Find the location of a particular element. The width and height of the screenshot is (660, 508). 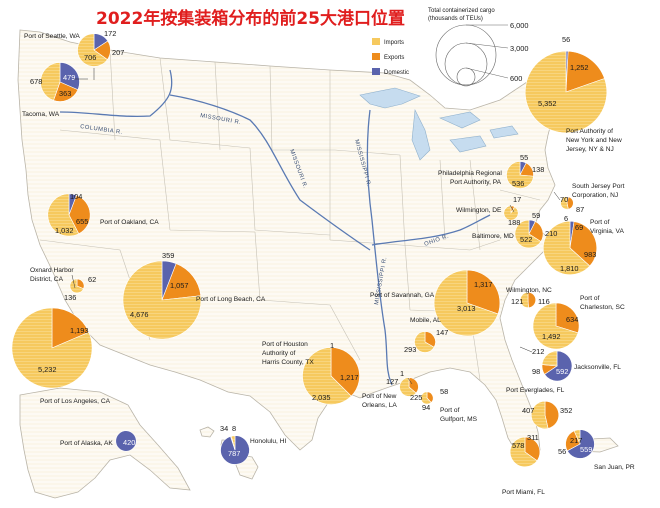

port-of-long-beach-ca-exports-wedge is located at coordinates (181, 282).